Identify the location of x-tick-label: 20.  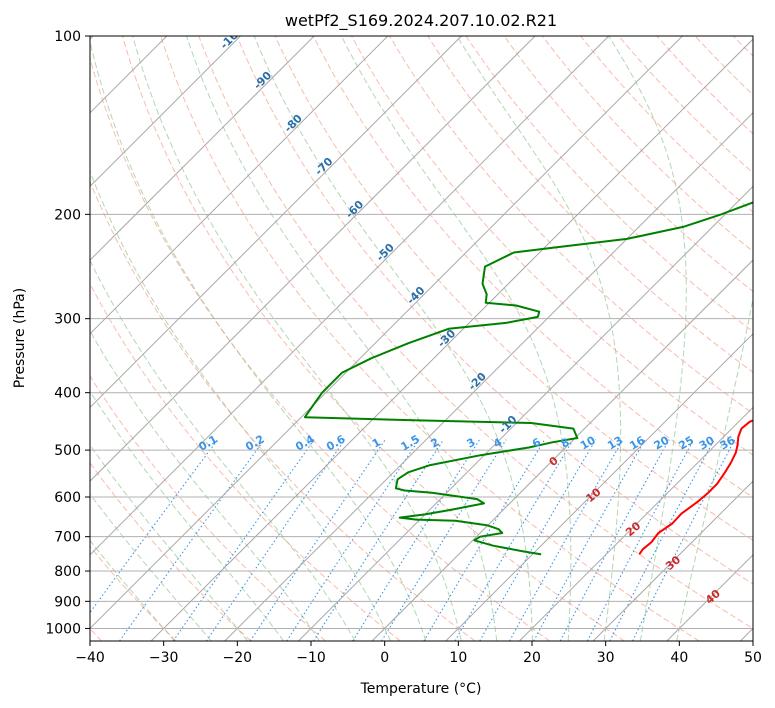
(532, 658).